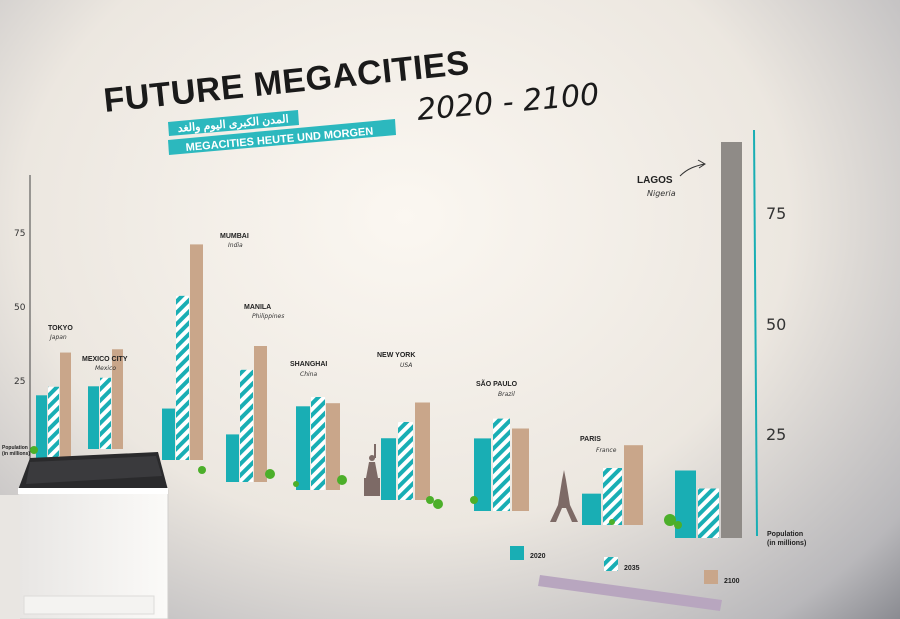 The image size is (900, 619). Describe the element at coordinates (93, 417) in the screenshot. I see `bar-mexico-city-2020` at that location.